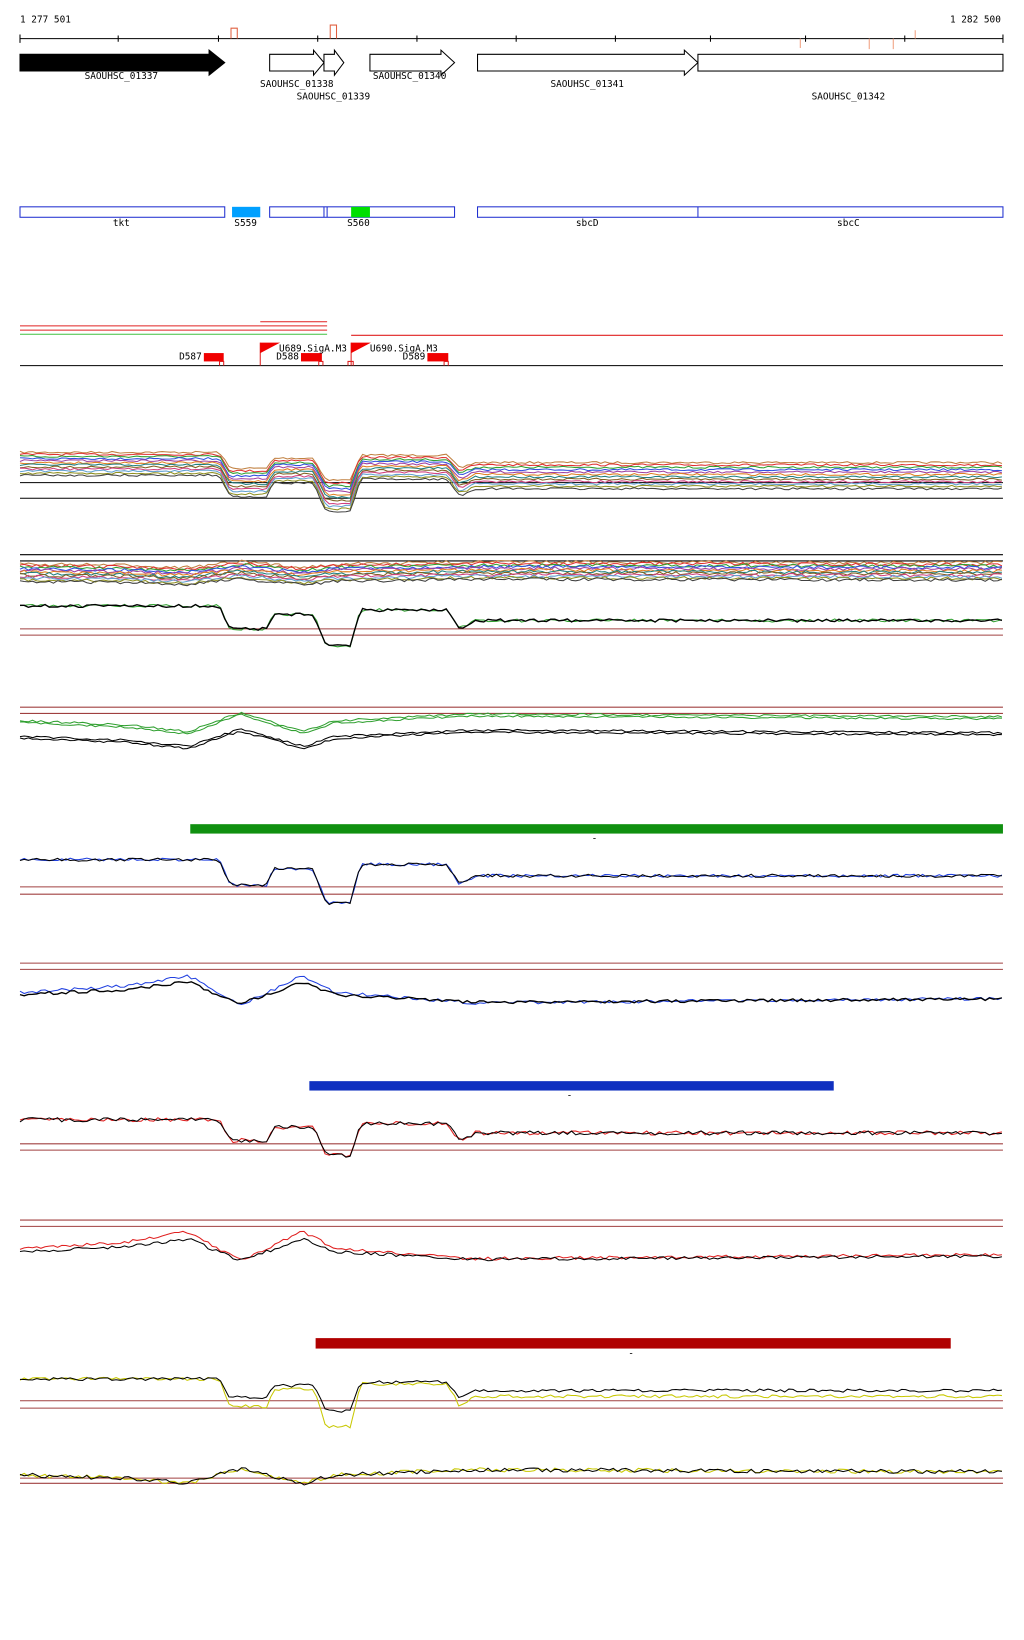  I want to click on gene-box, so click(850, 62).